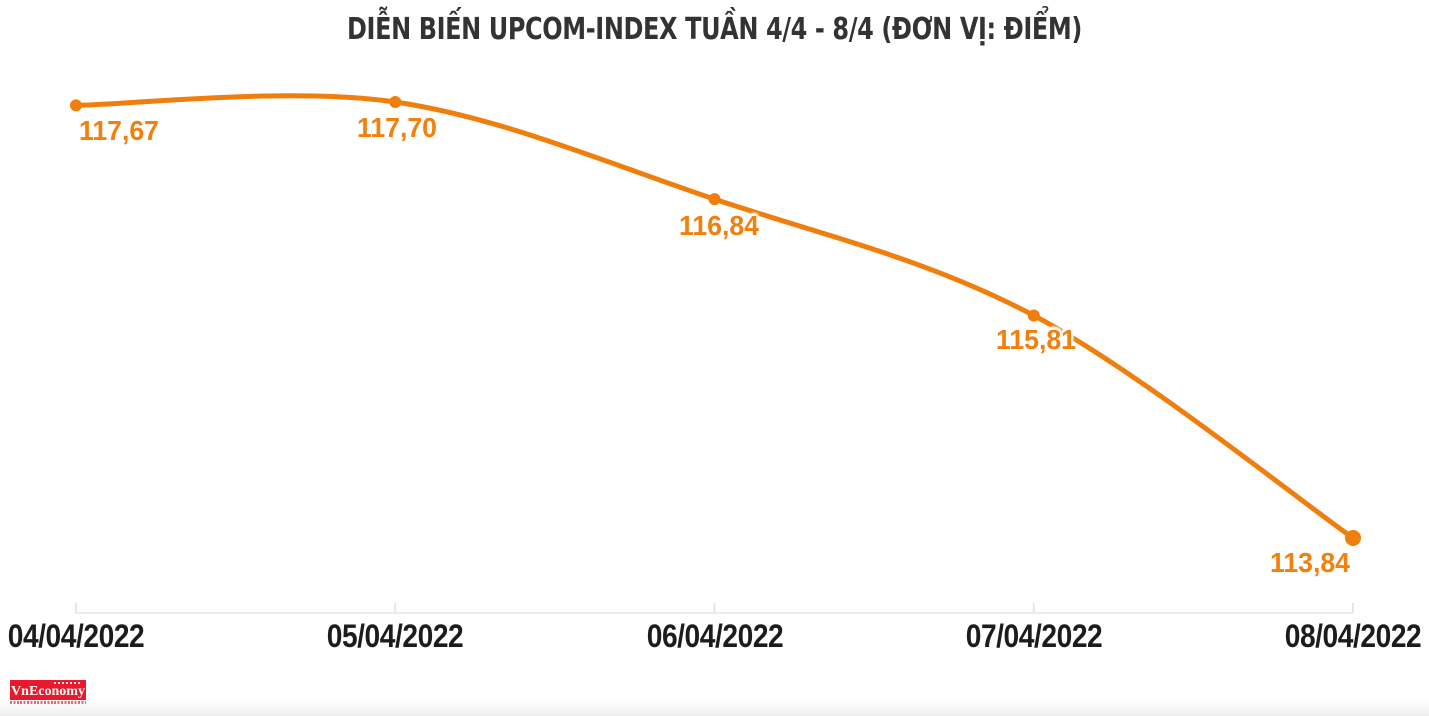 Image resolution: width=1429 pixels, height=716 pixels. I want to click on logo-box: VnEconomy, so click(48, 690).